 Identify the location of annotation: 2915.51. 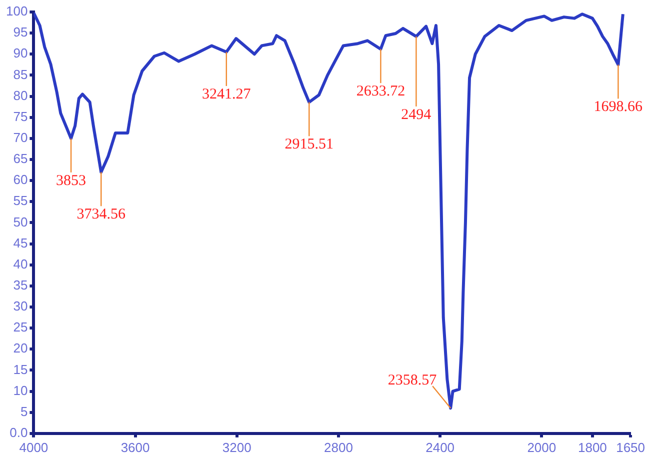
(309, 144).